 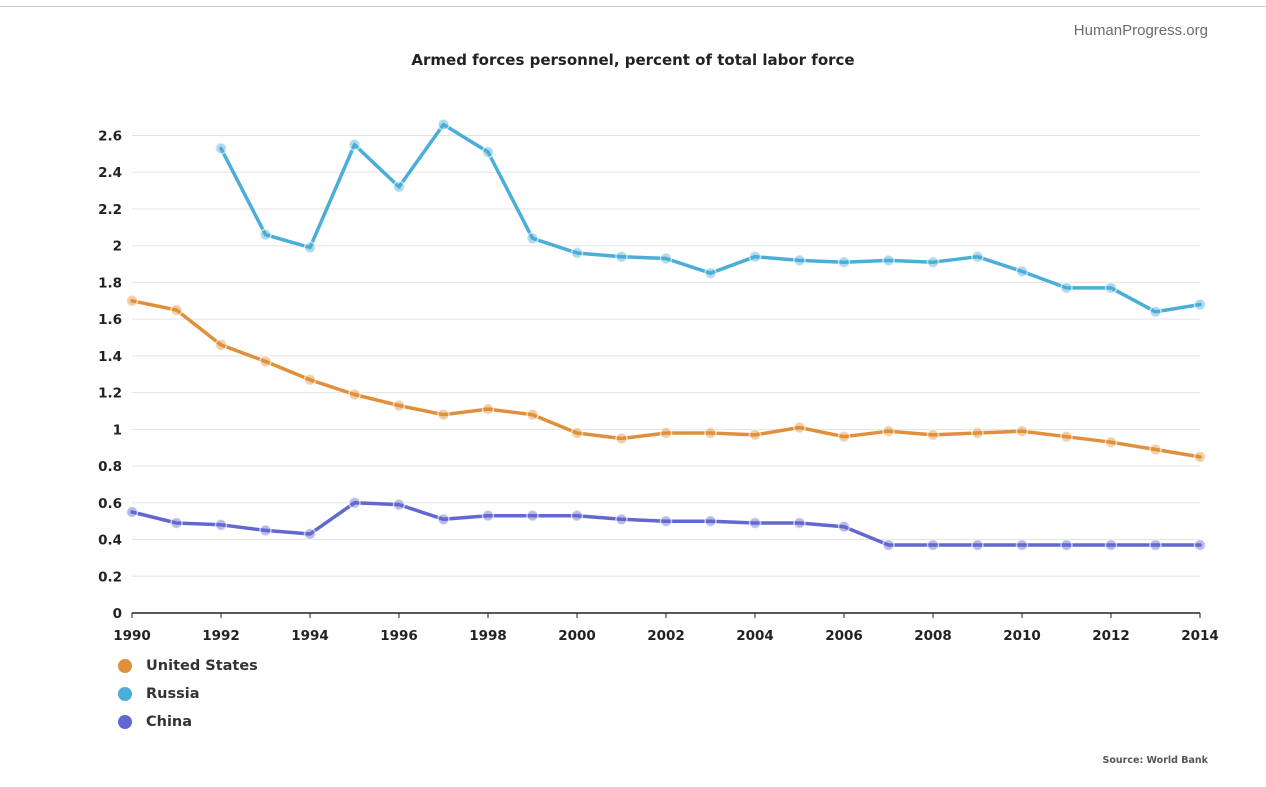 I want to click on y-tick-label-7: 1.4, so click(x=110, y=357).